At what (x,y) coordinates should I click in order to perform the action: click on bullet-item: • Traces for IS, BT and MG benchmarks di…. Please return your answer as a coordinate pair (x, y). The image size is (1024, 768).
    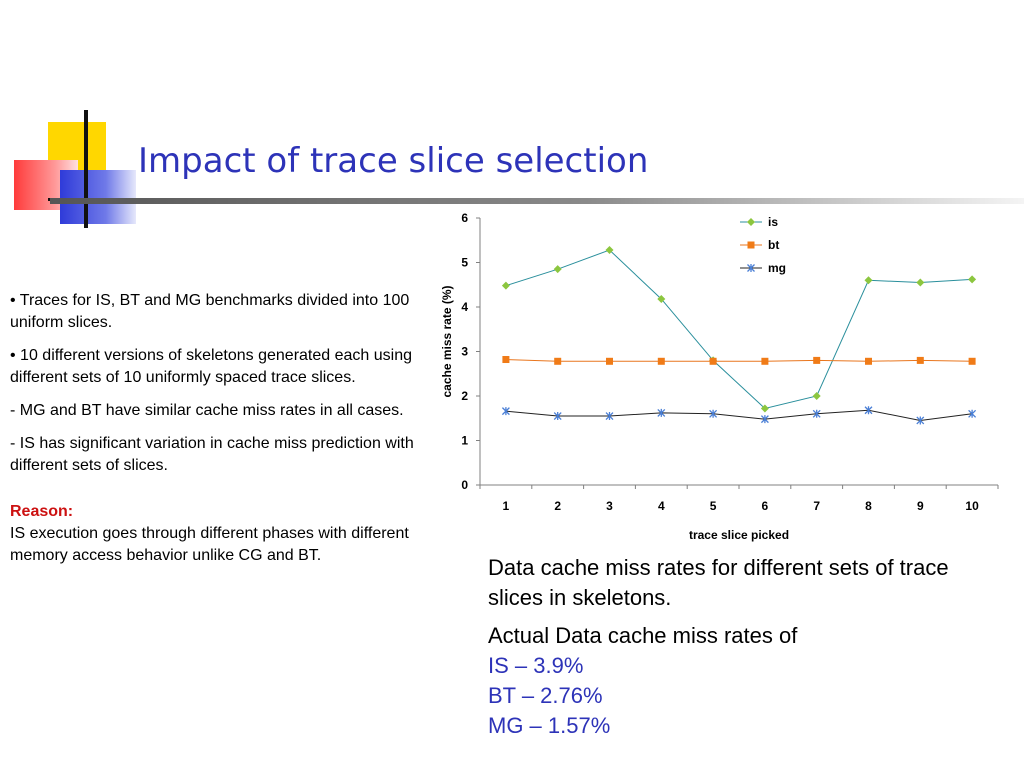
    Looking at the image, I should click on (210, 311).